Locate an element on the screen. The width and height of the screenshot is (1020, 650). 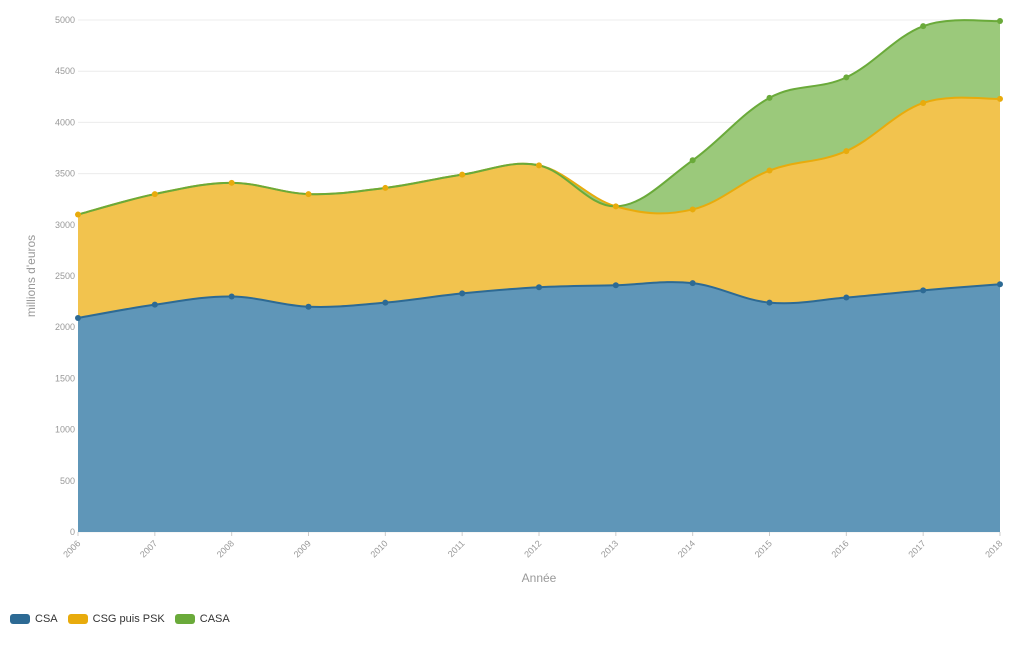
x-tick-label: 2017 is located at coordinates (916, 548).